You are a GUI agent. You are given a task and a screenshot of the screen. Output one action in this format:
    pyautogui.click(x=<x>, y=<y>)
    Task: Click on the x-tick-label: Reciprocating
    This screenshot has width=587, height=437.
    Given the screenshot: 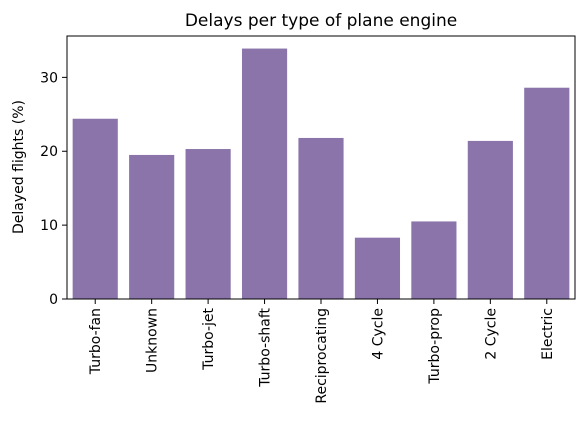 What is the action you would take?
    pyautogui.click(x=322, y=356)
    